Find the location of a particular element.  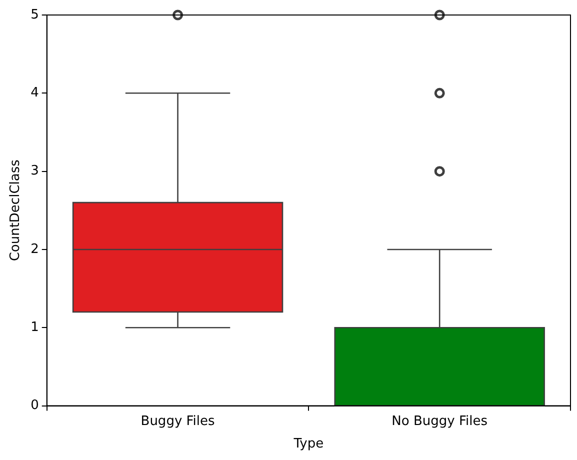

y-tick-label: 4 is located at coordinates (34, 93).